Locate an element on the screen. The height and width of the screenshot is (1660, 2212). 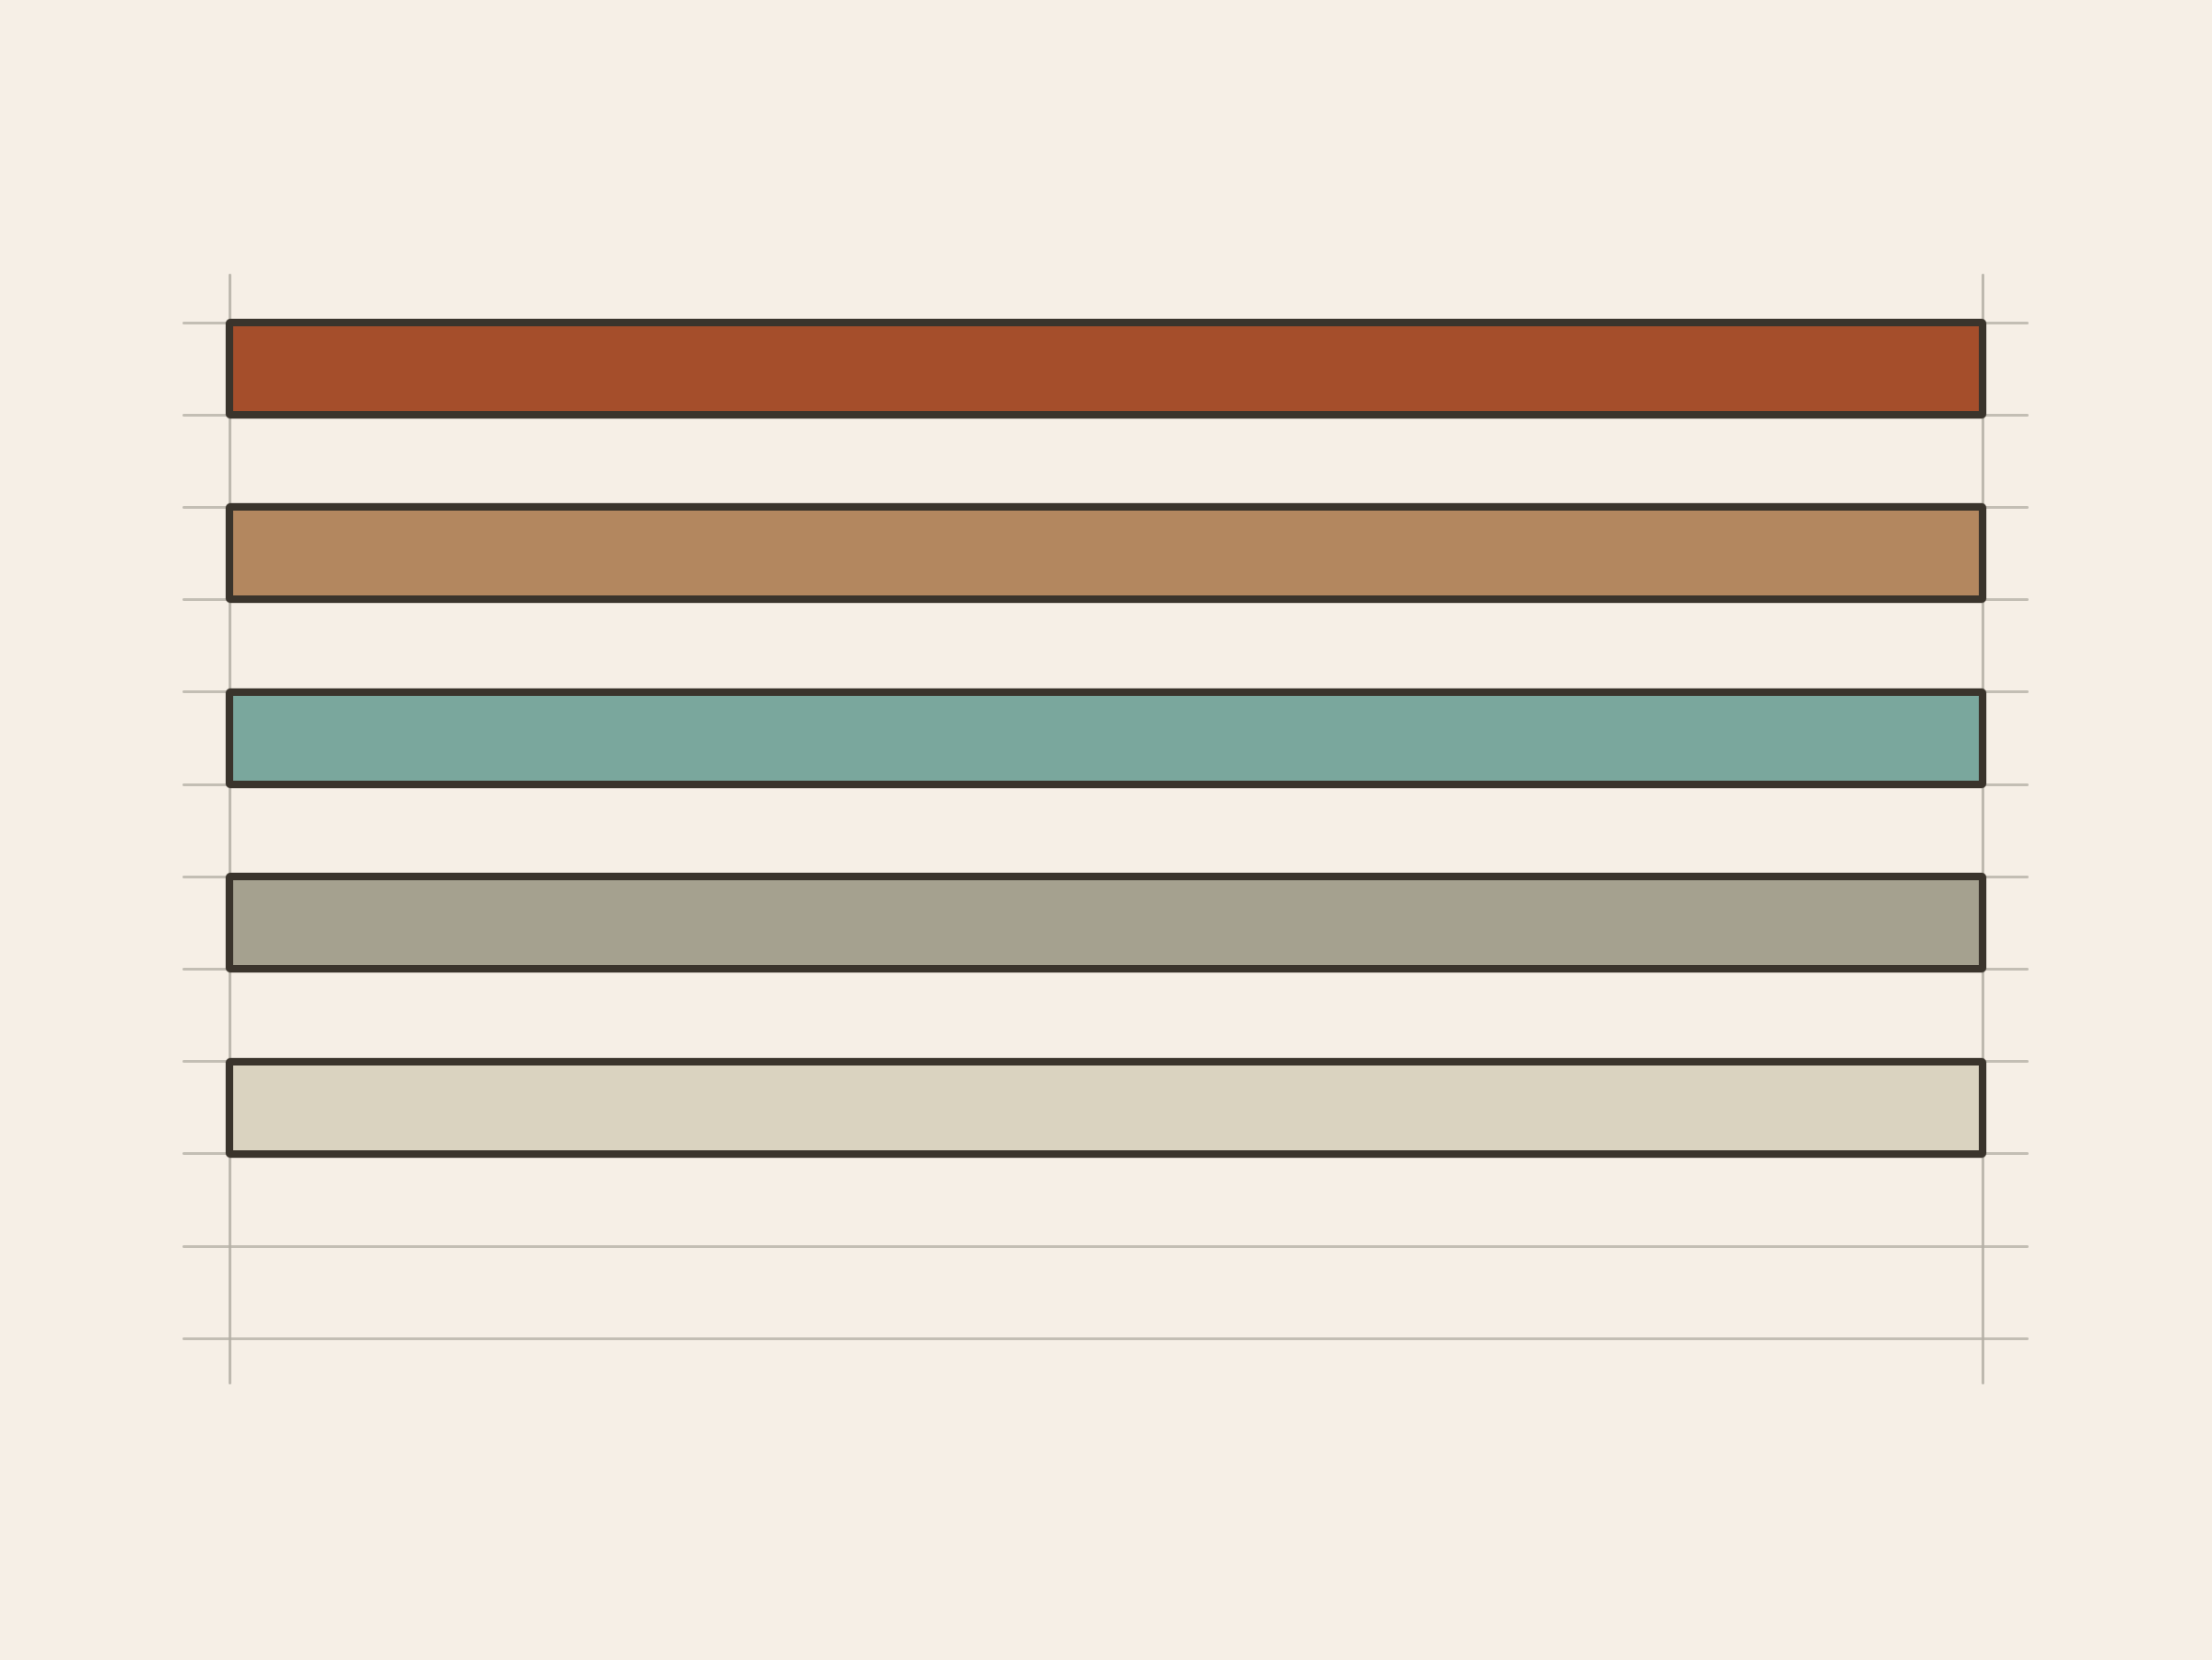
right-axis-line is located at coordinates (1982, 829).